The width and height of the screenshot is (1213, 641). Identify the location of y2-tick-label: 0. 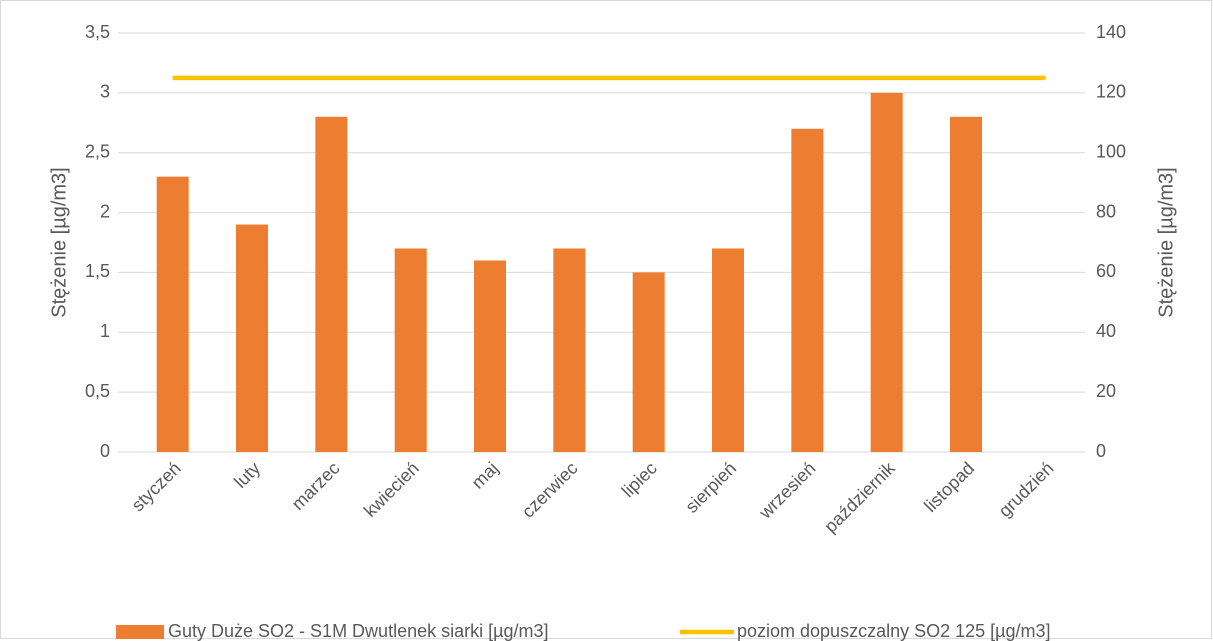
(1101, 451).